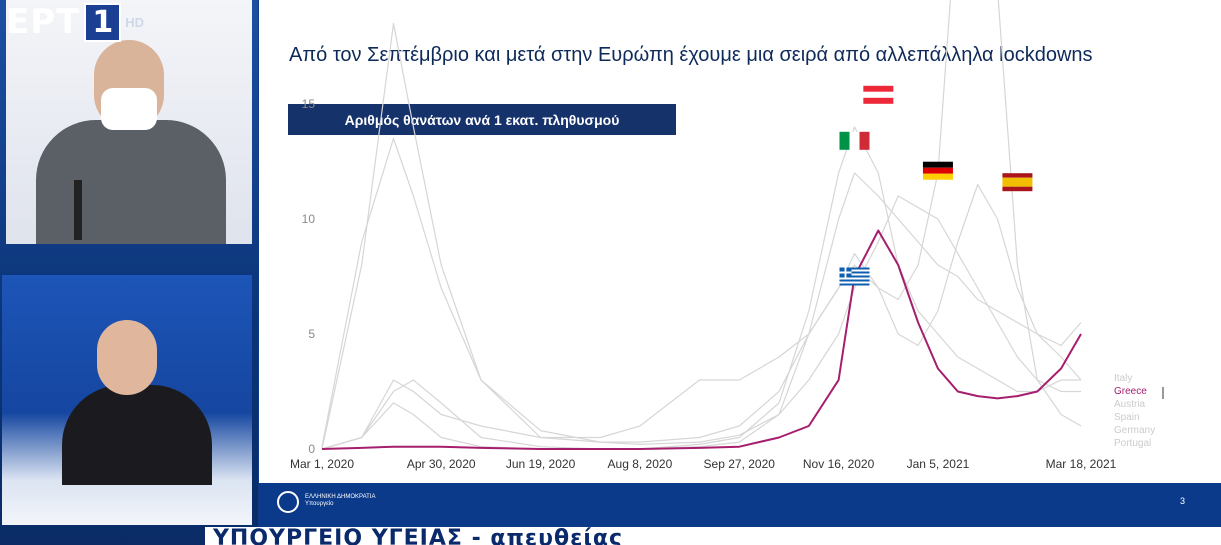 This screenshot has width=1221, height=545. Describe the element at coordinates (1127, 417) in the screenshot. I see `legend-entry-spain: Spain` at that location.